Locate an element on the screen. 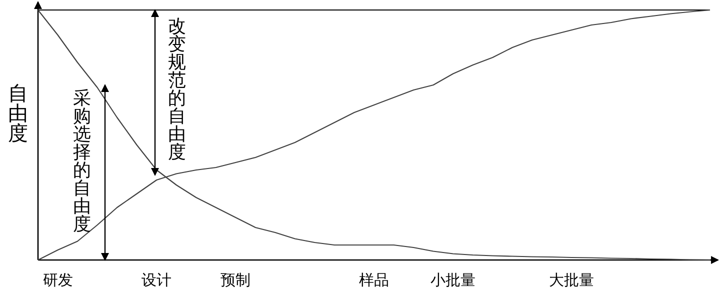 This screenshot has height=297, width=722. x-tick-label: 大批量 is located at coordinates (571, 280).